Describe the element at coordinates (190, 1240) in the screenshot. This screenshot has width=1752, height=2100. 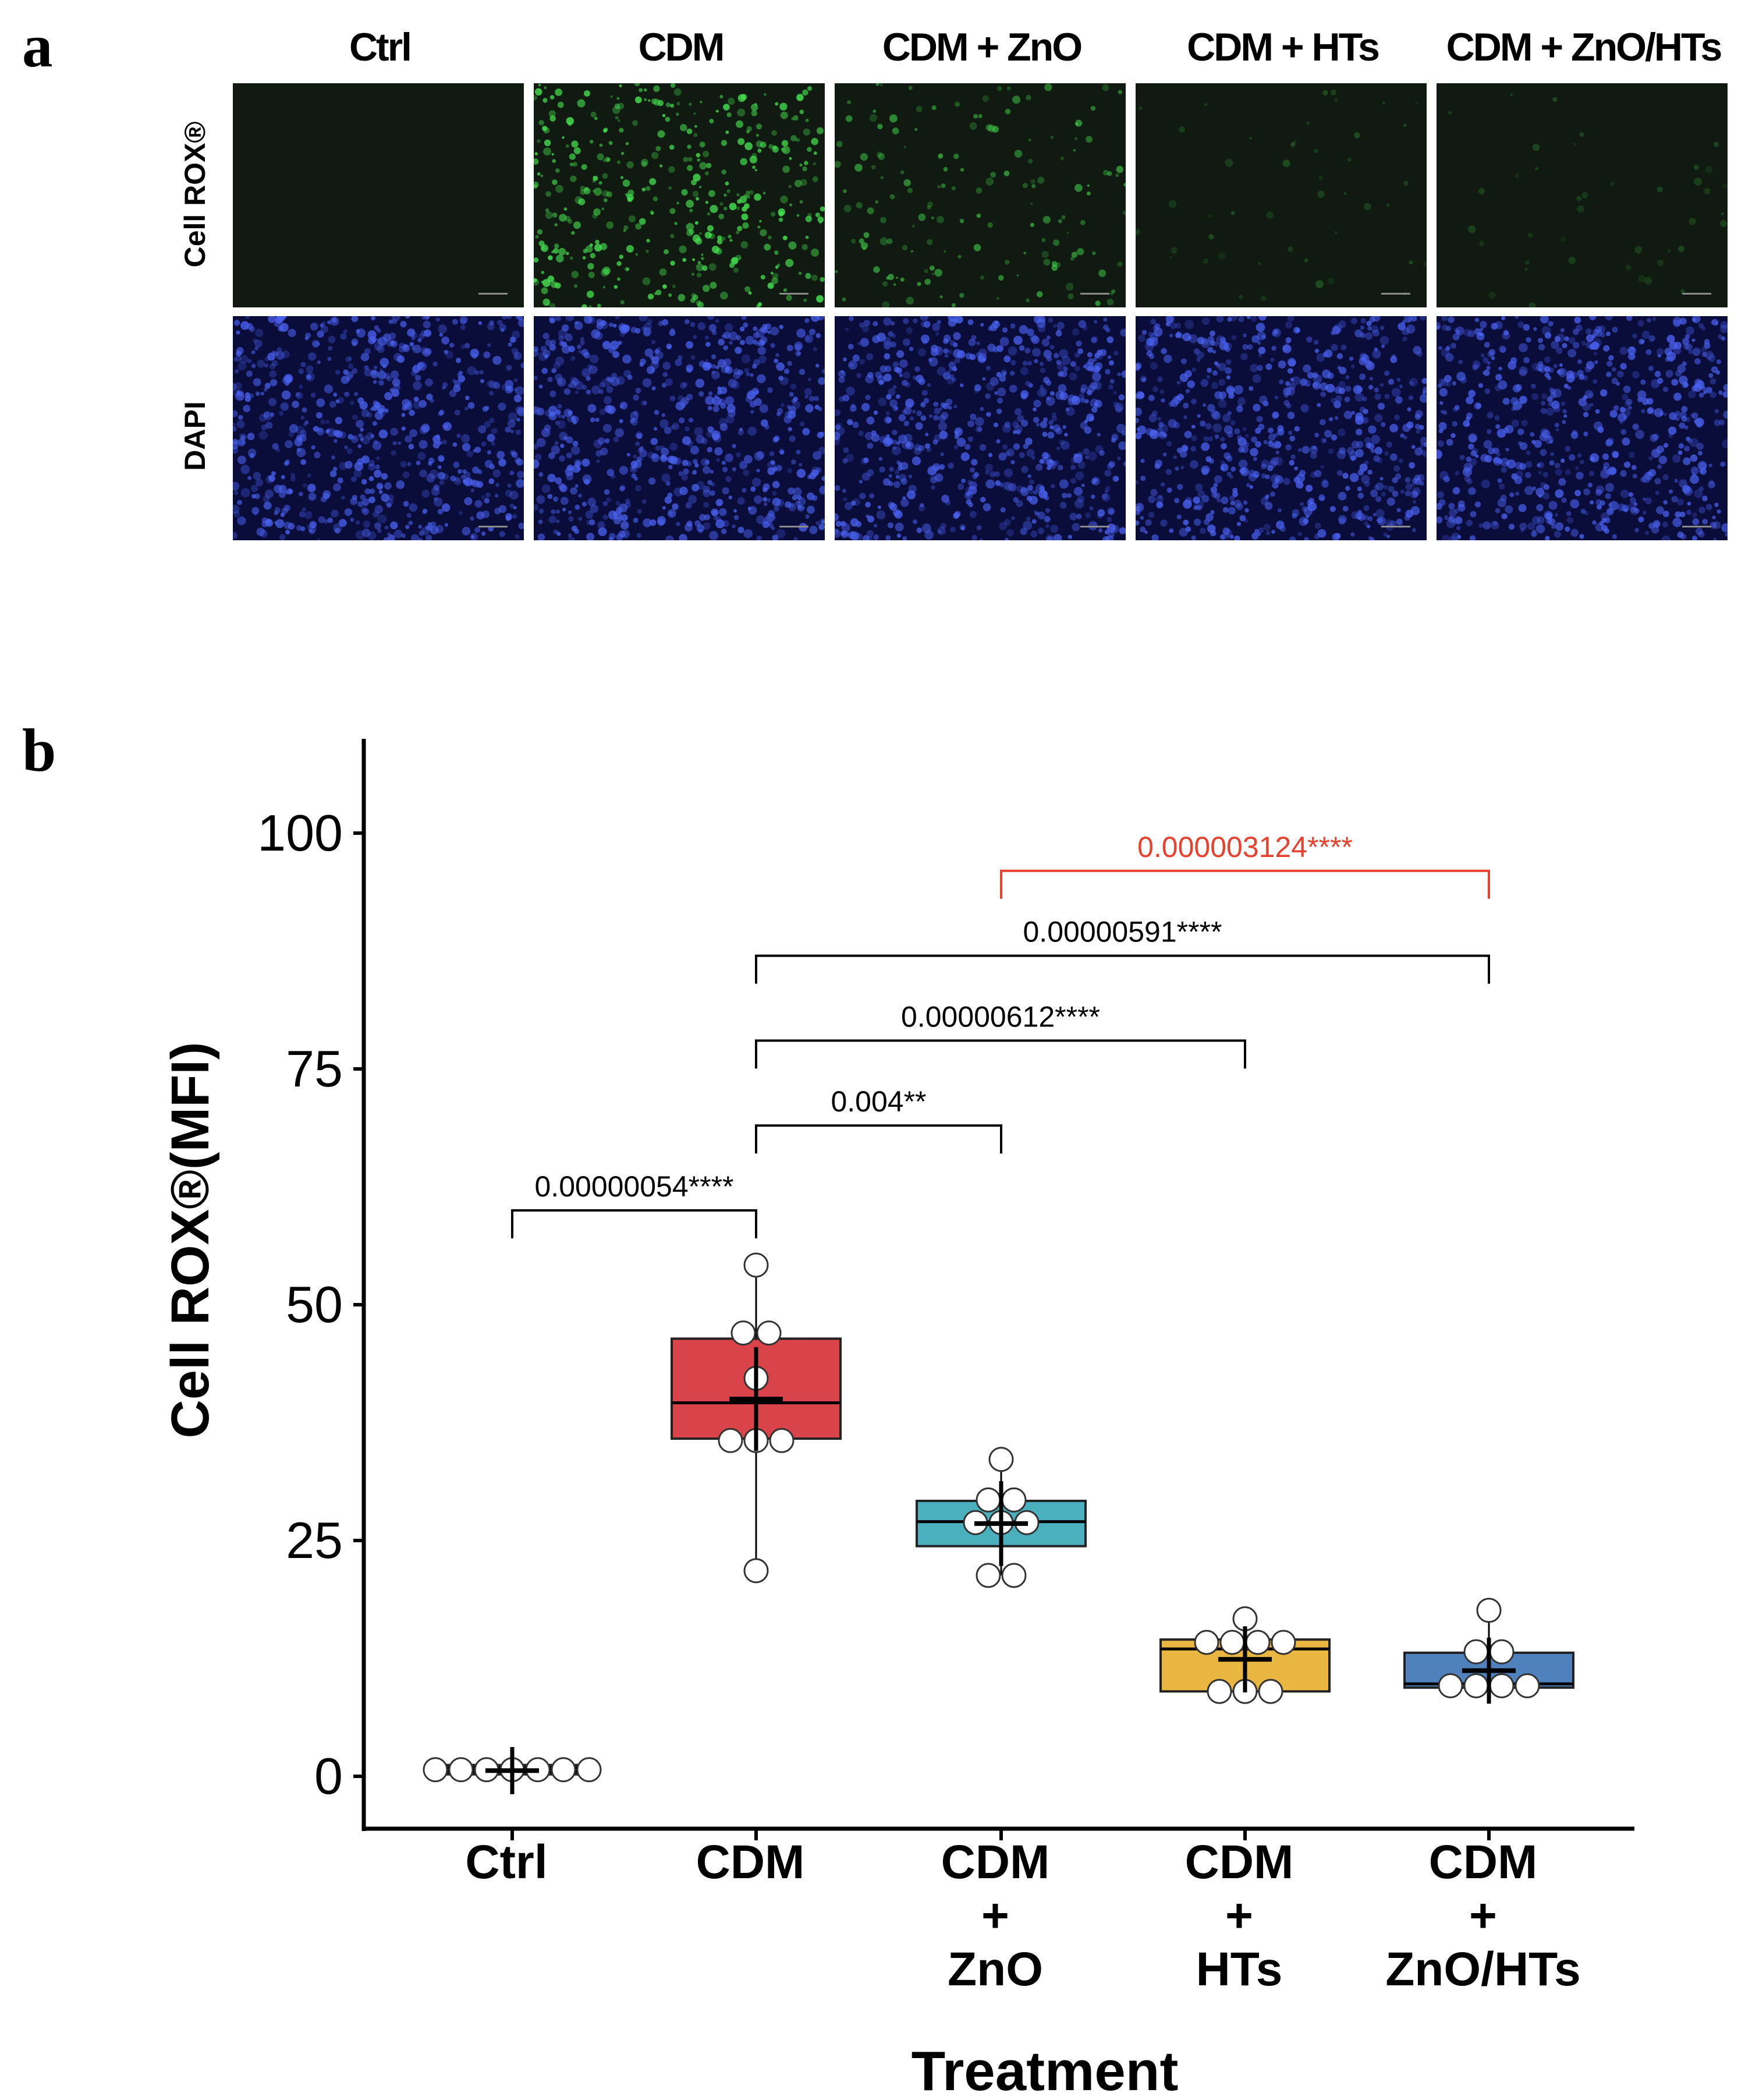
I see `y-axis-title: Cell ROX®(MFI)` at that location.